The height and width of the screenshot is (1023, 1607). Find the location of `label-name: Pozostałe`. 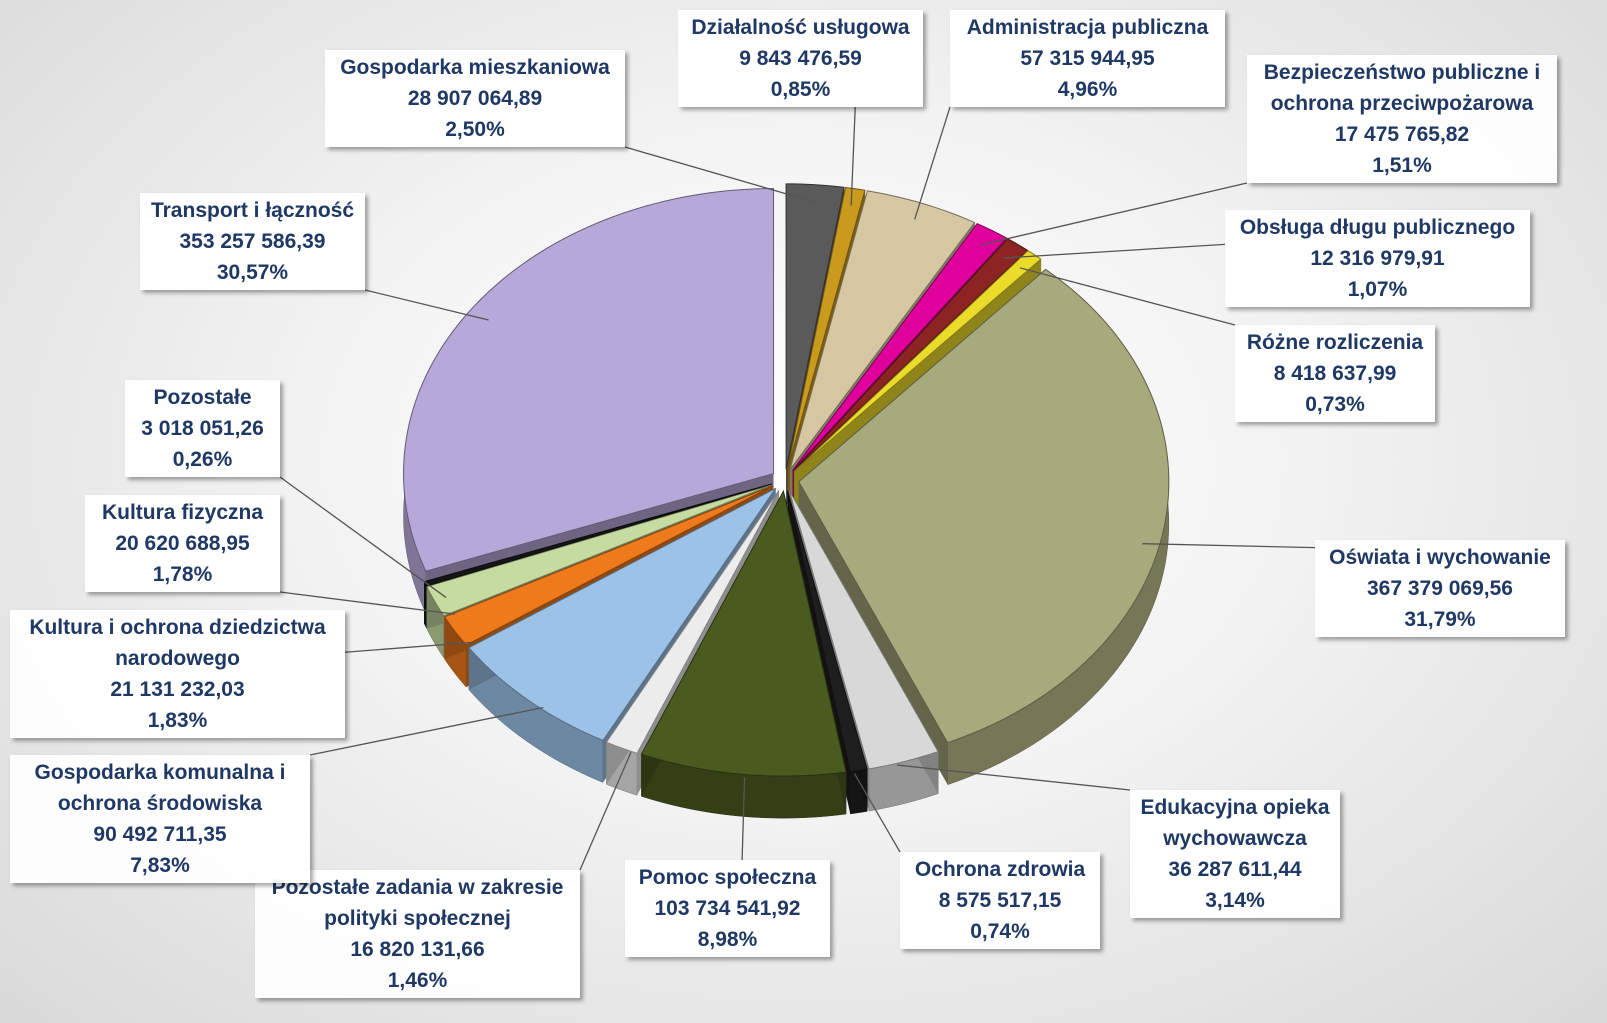

label-name: Pozostałe is located at coordinates (202, 397).